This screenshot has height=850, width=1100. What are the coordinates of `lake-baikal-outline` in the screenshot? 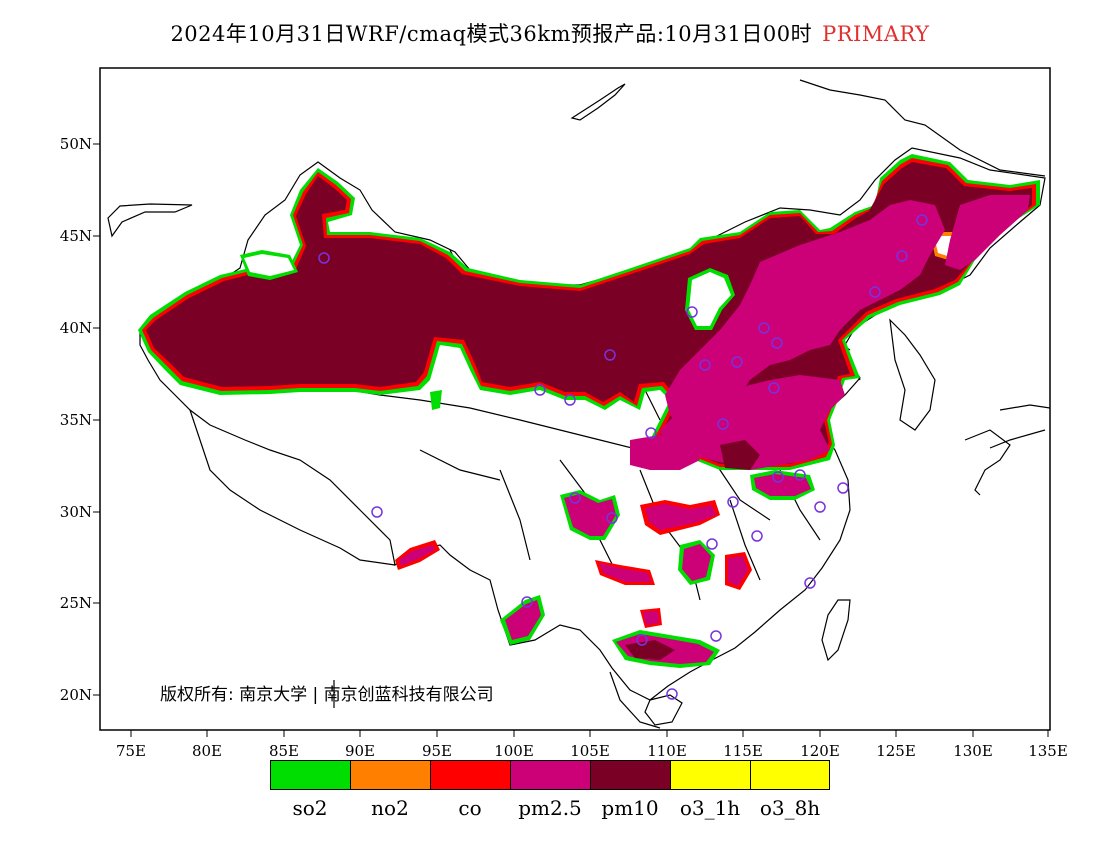 It's located at (598, 102).